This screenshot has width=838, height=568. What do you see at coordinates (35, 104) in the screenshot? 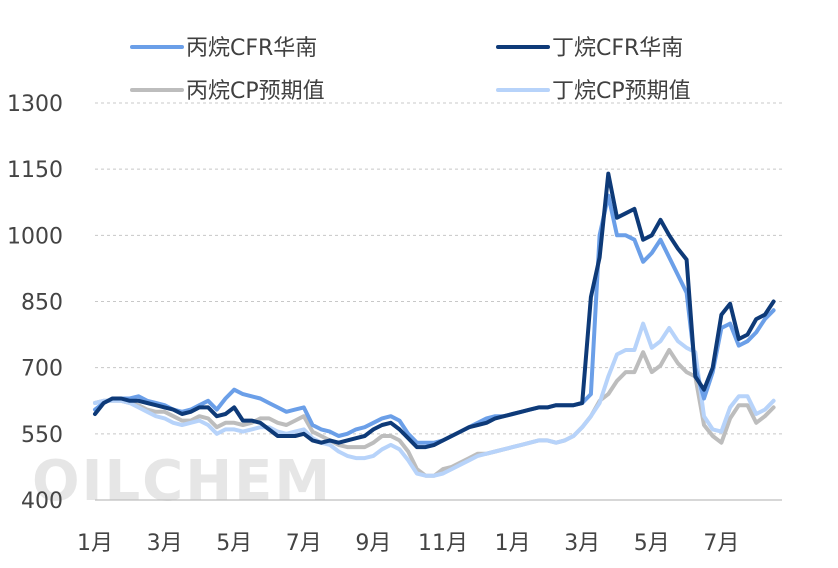
I see `y-tick-label: 1300` at bounding box center [35, 104].